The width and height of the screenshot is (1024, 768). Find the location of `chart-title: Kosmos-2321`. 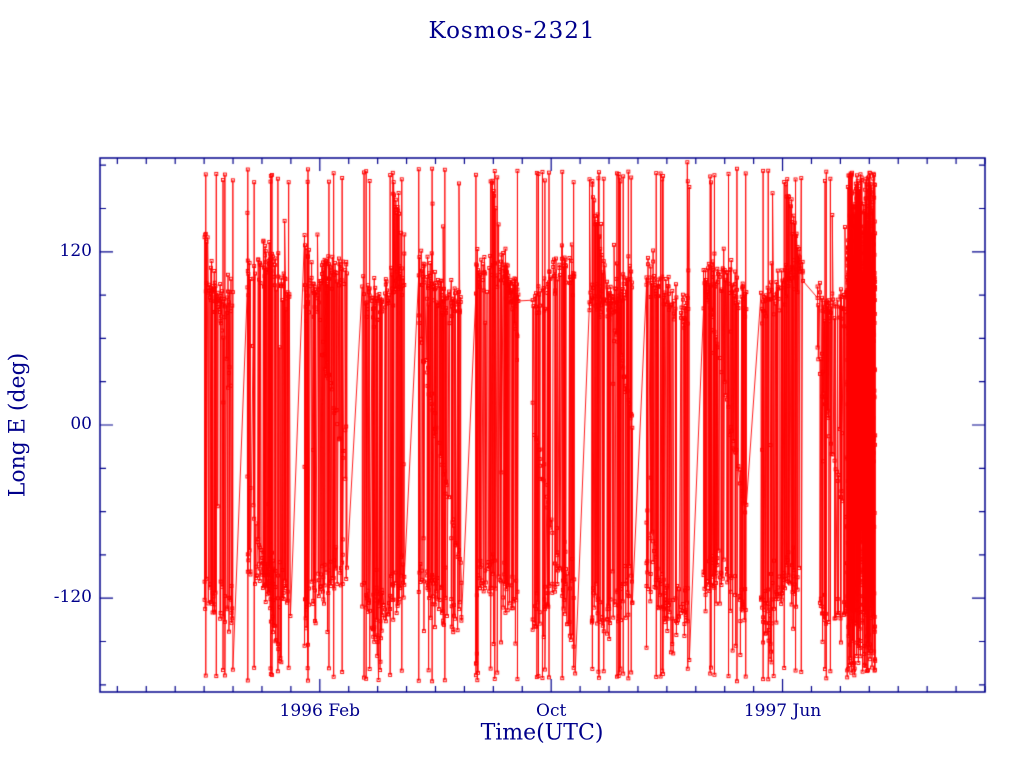

chart-title: Kosmos-2321 is located at coordinates (512, 31).